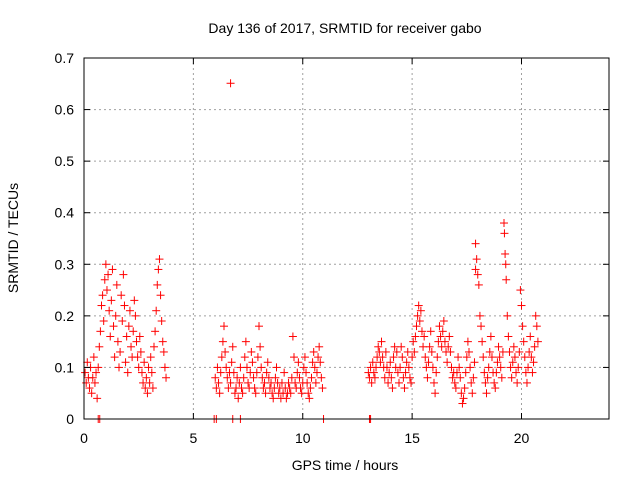 This screenshot has height=480, width=640. What do you see at coordinates (70, 419) in the screenshot?
I see `y-tick-label: 0` at bounding box center [70, 419].